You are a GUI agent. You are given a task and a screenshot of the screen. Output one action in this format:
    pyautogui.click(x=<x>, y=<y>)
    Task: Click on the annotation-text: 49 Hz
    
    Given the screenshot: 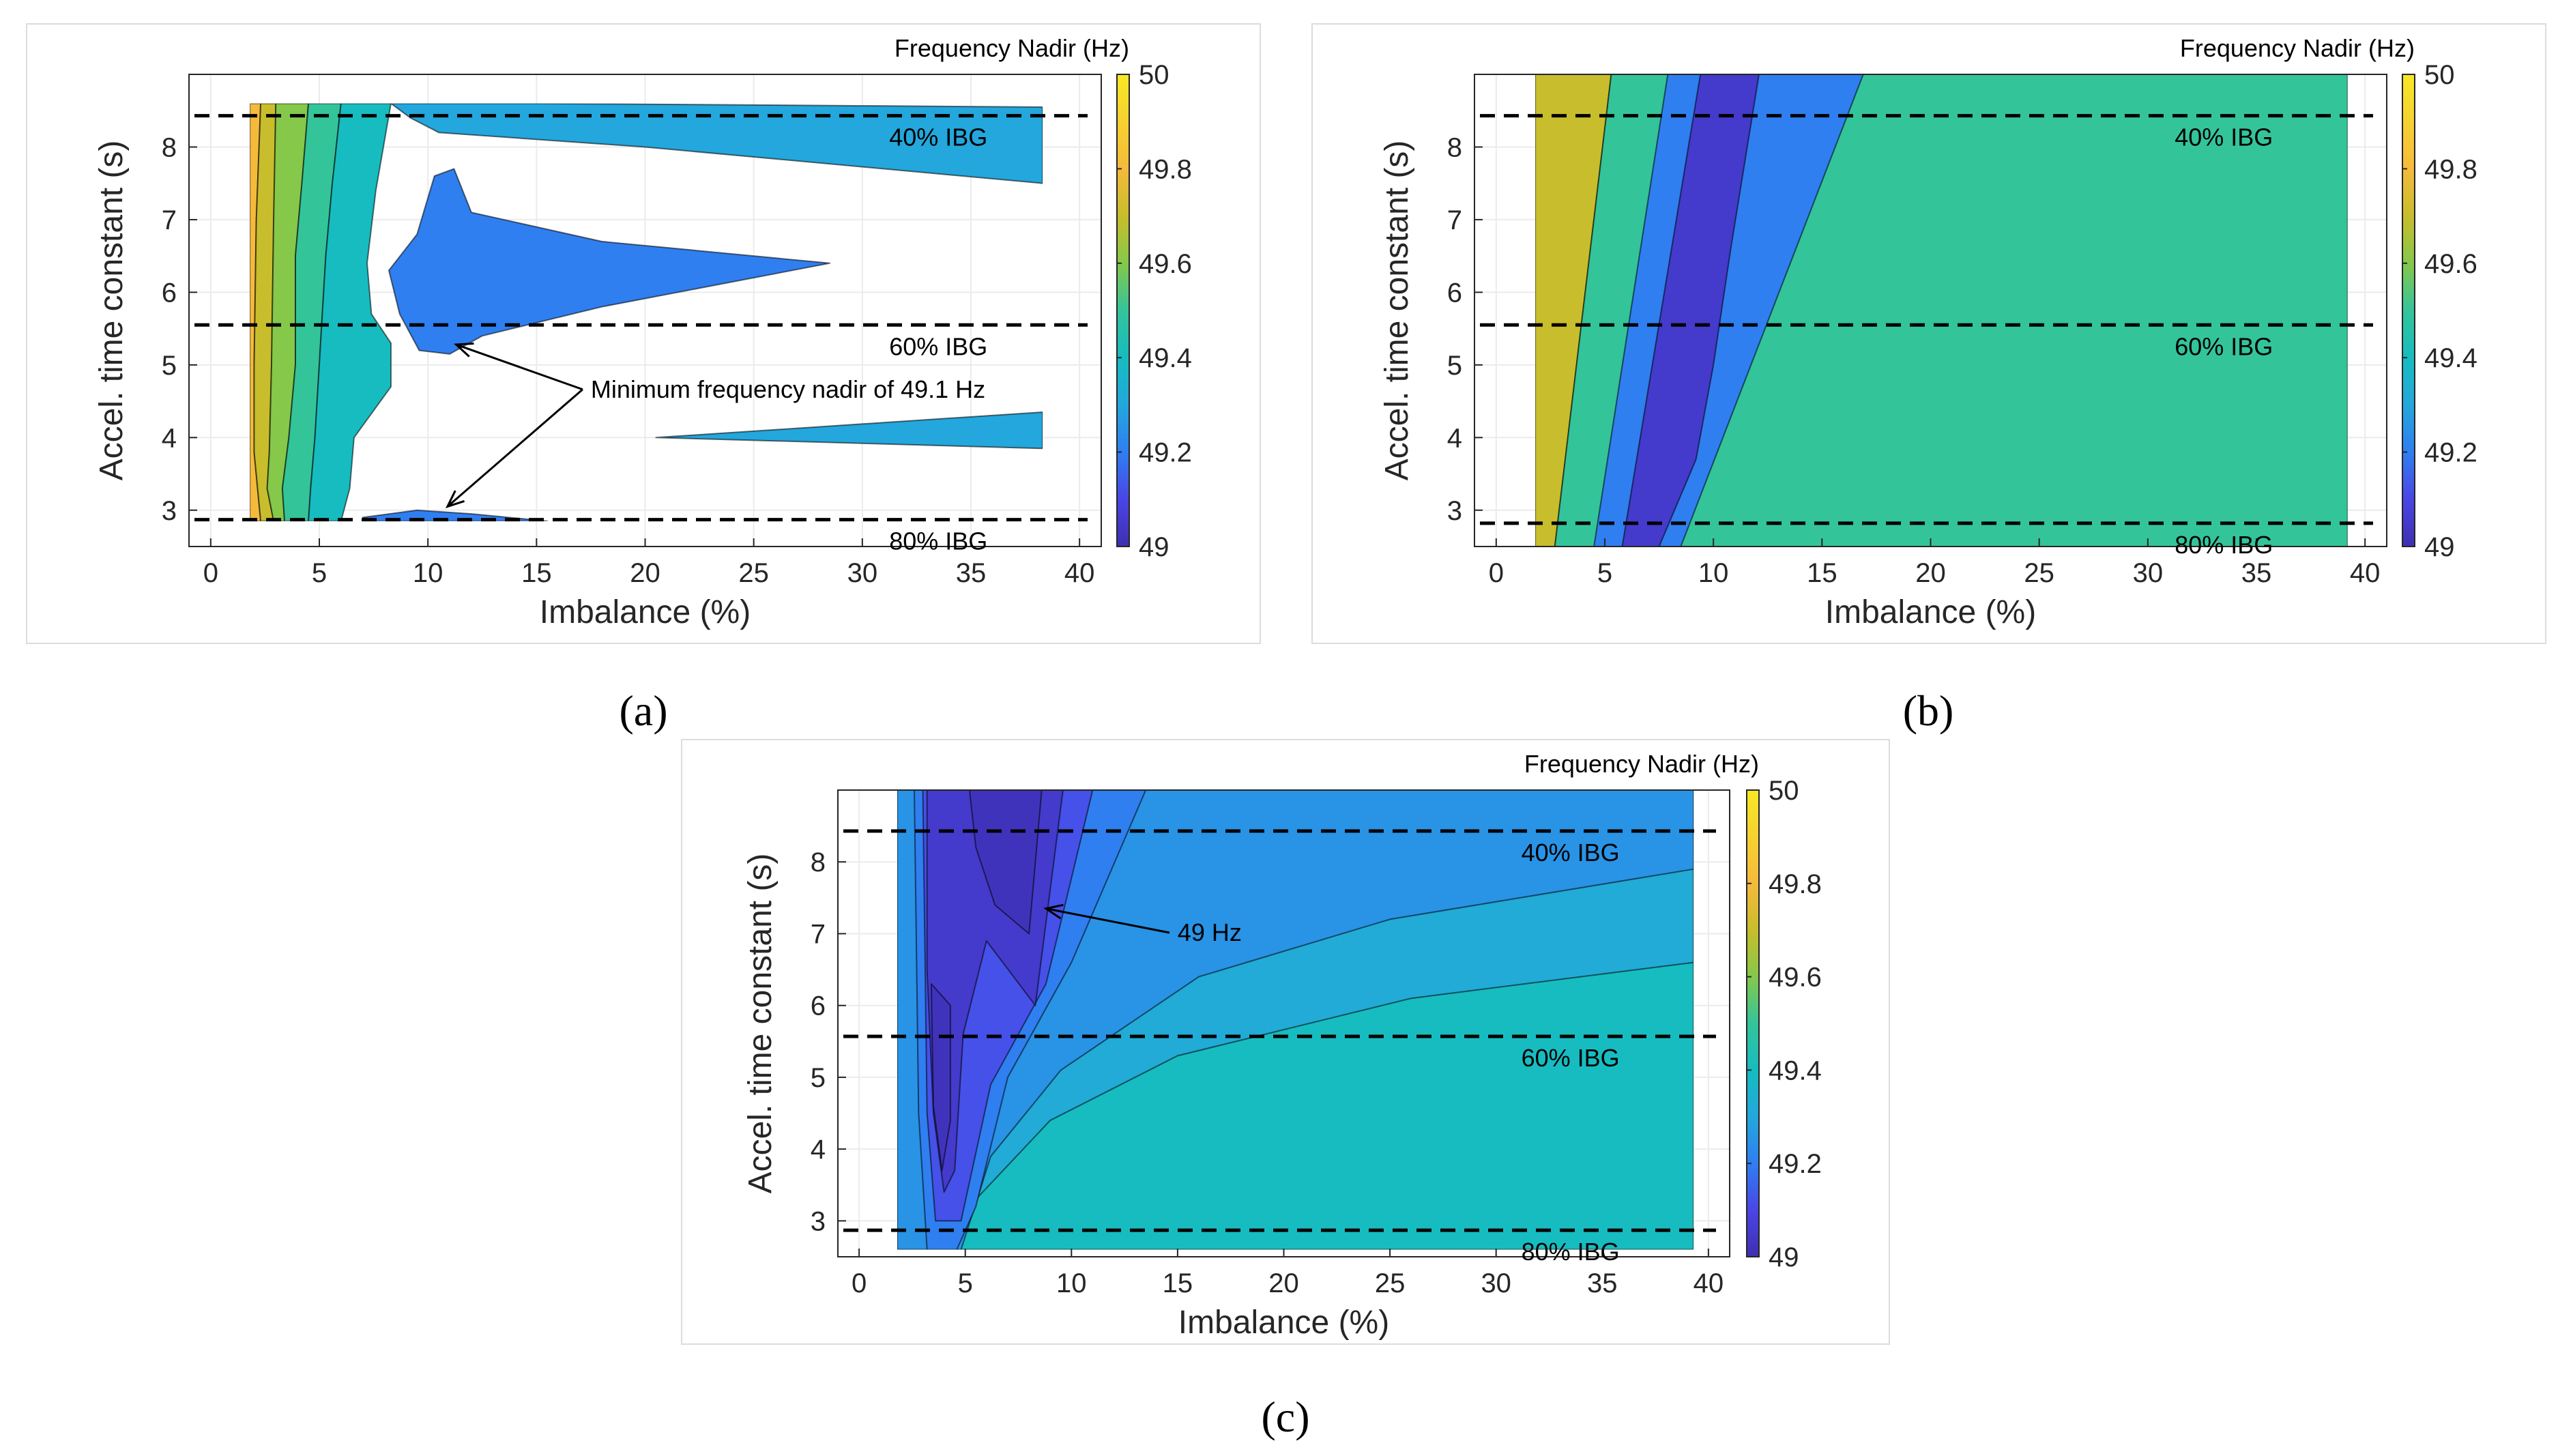 What is the action you would take?
    pyautogui.click(x=1210, y=932)
    